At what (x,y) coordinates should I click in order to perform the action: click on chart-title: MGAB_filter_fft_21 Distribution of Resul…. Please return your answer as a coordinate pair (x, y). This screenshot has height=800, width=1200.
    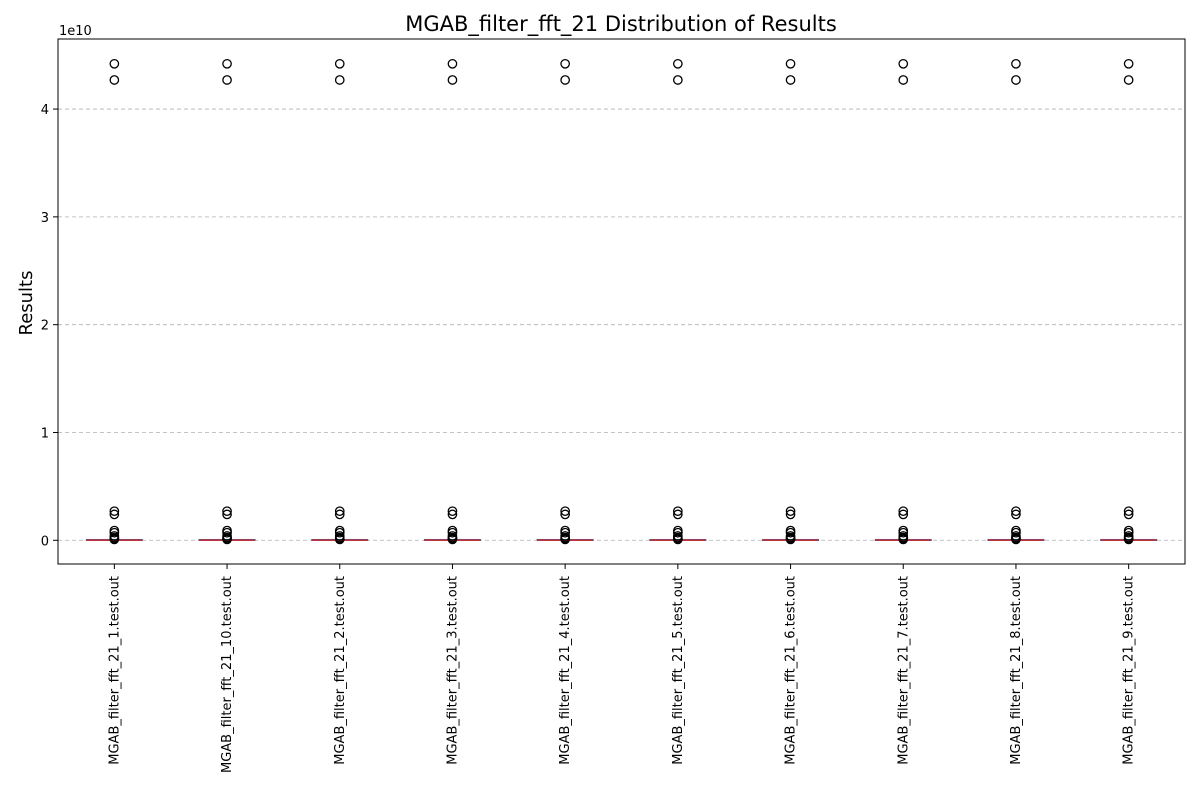
    Looking at the image, I should click on (621, 24).